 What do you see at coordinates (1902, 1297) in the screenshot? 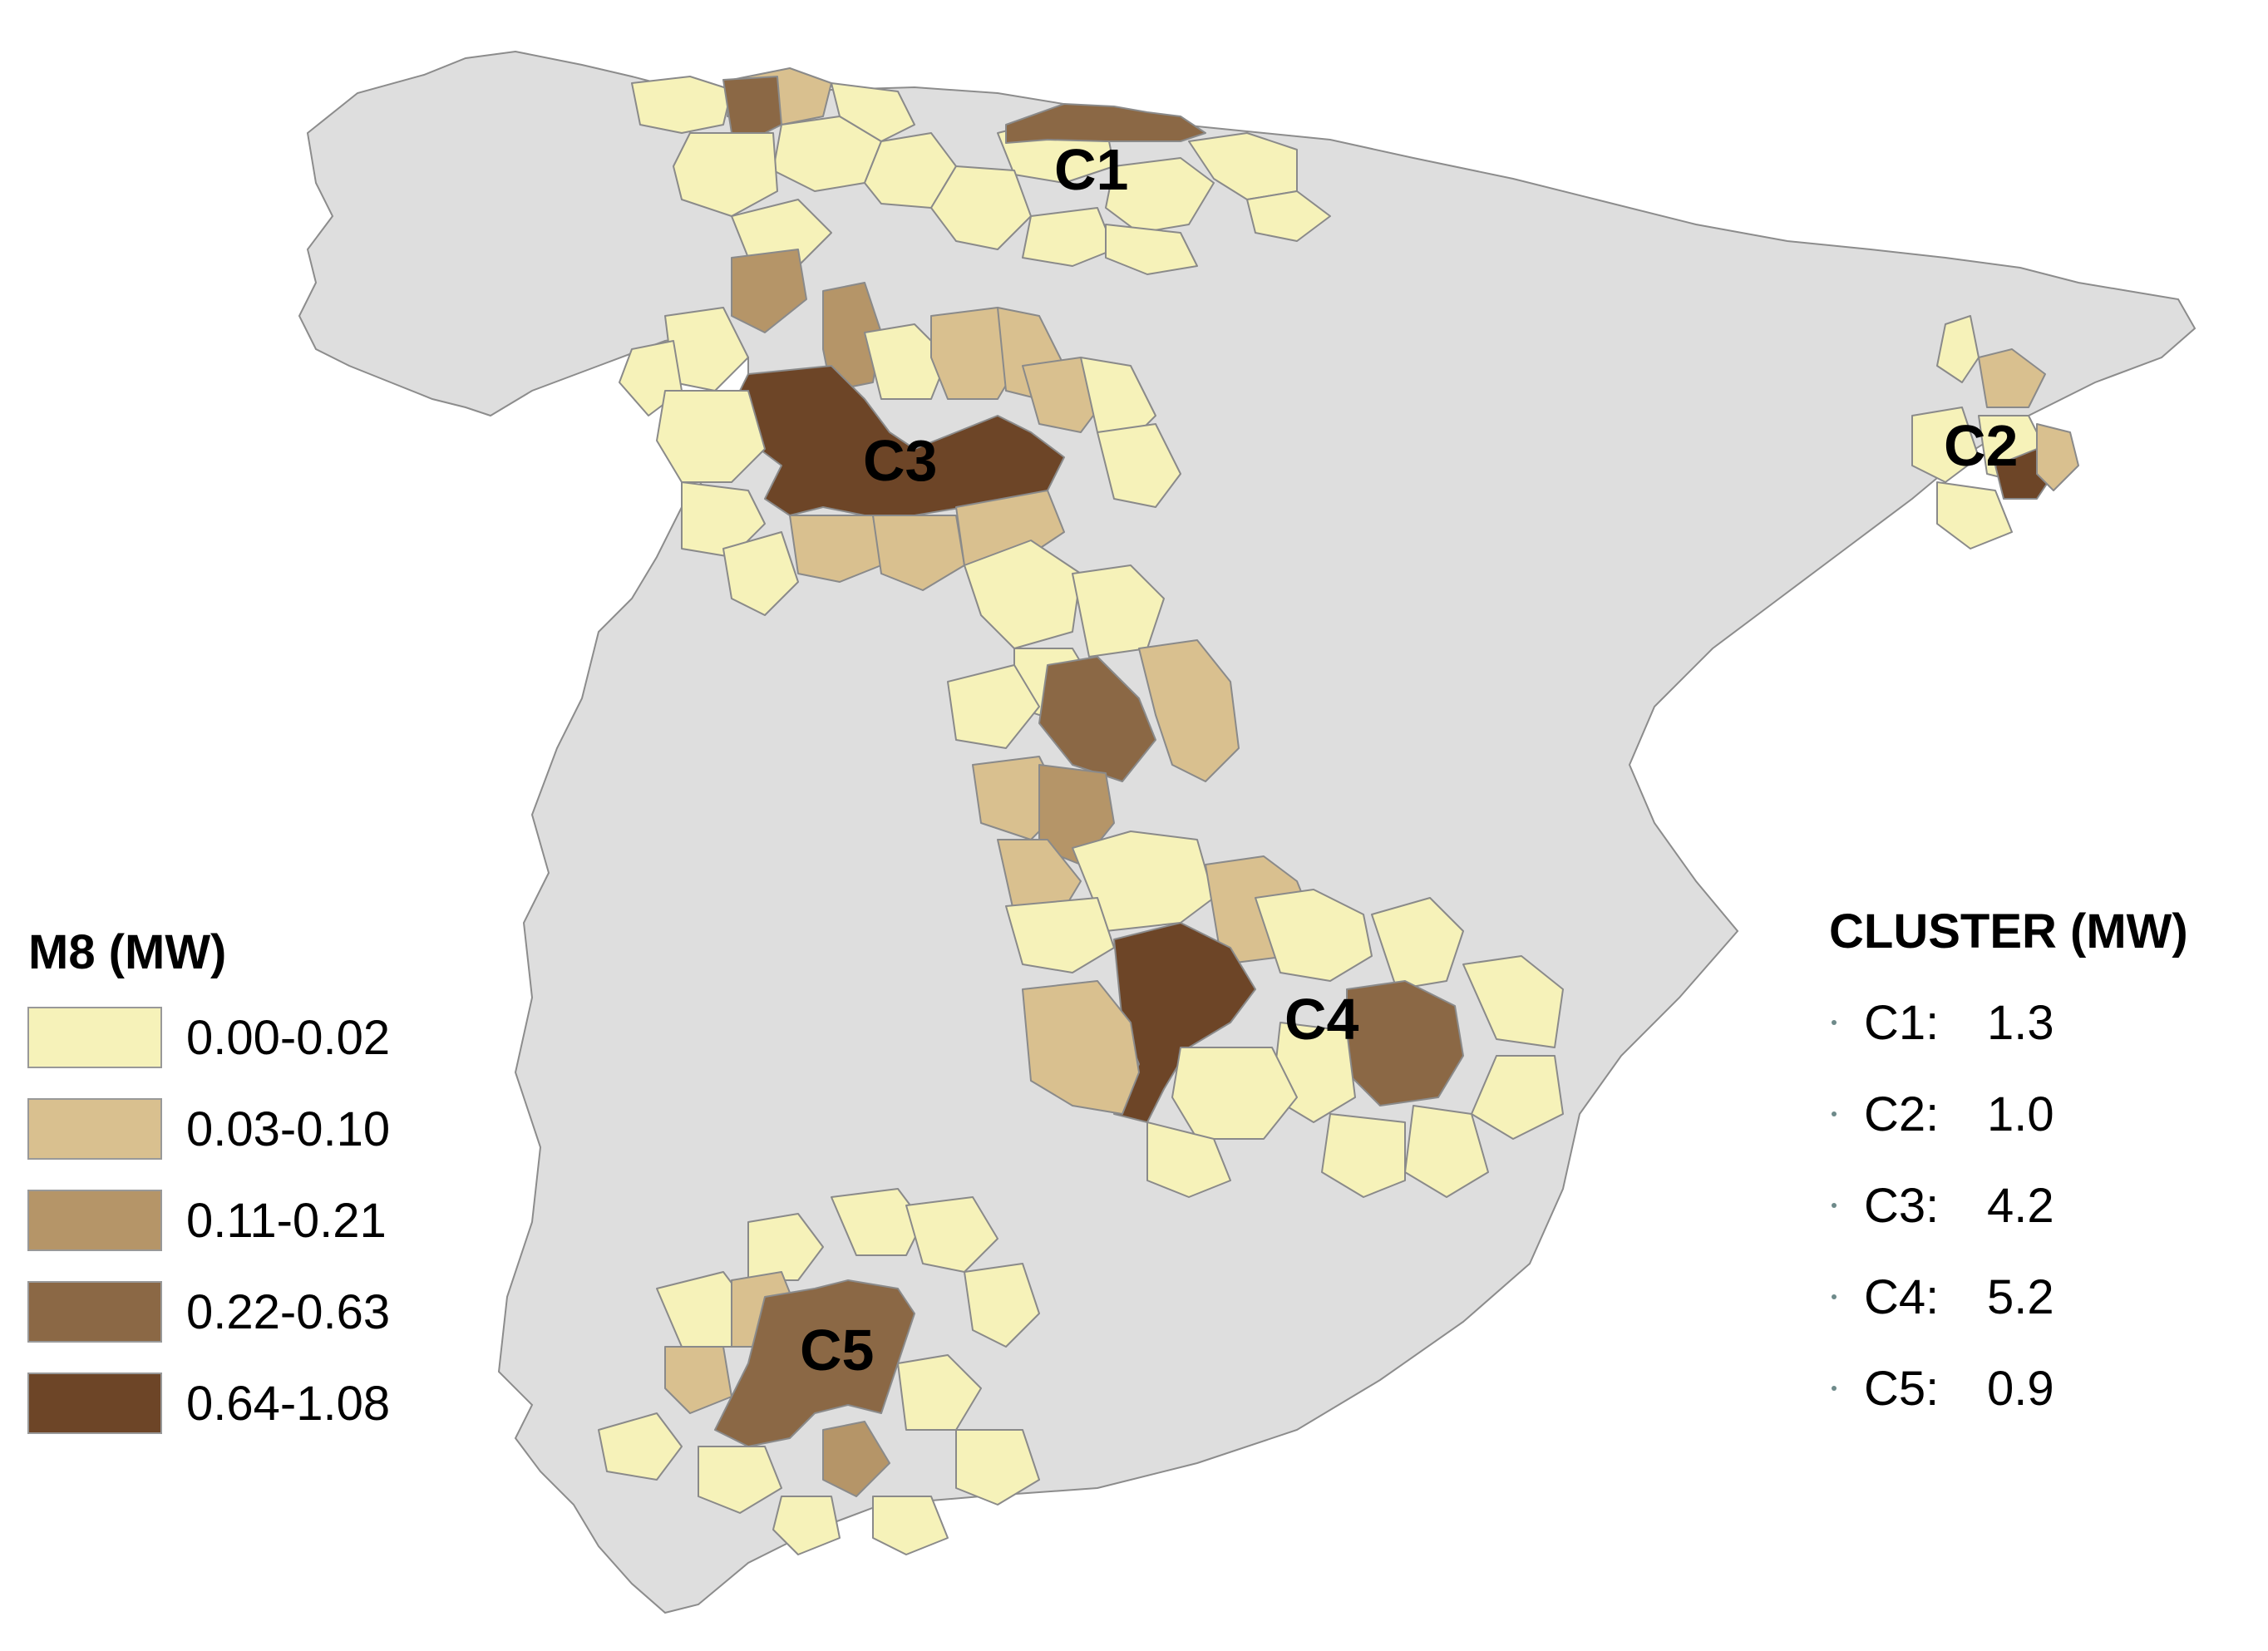
I see `legend-cluster-name: C4:` at bounding box center [1902, 1297].